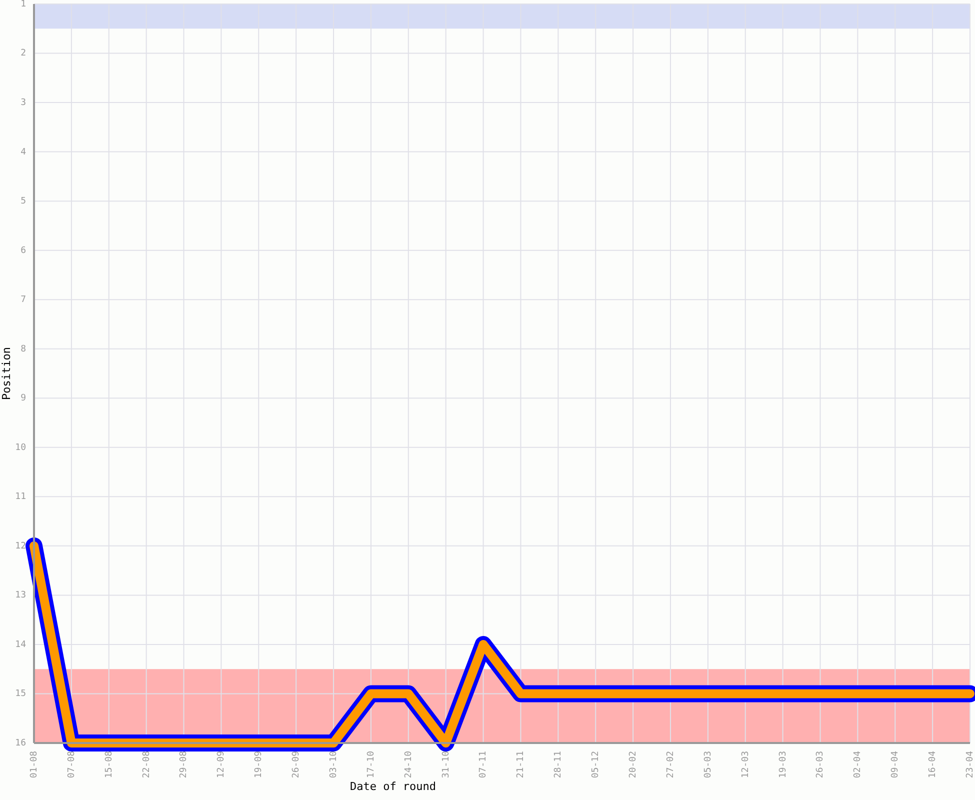 Image resolution: width=975 pixels, height=800 pixels. Describe the element at coordinates (20, 743) in the screenshot. I see `y-tick-label: 16` at that location.